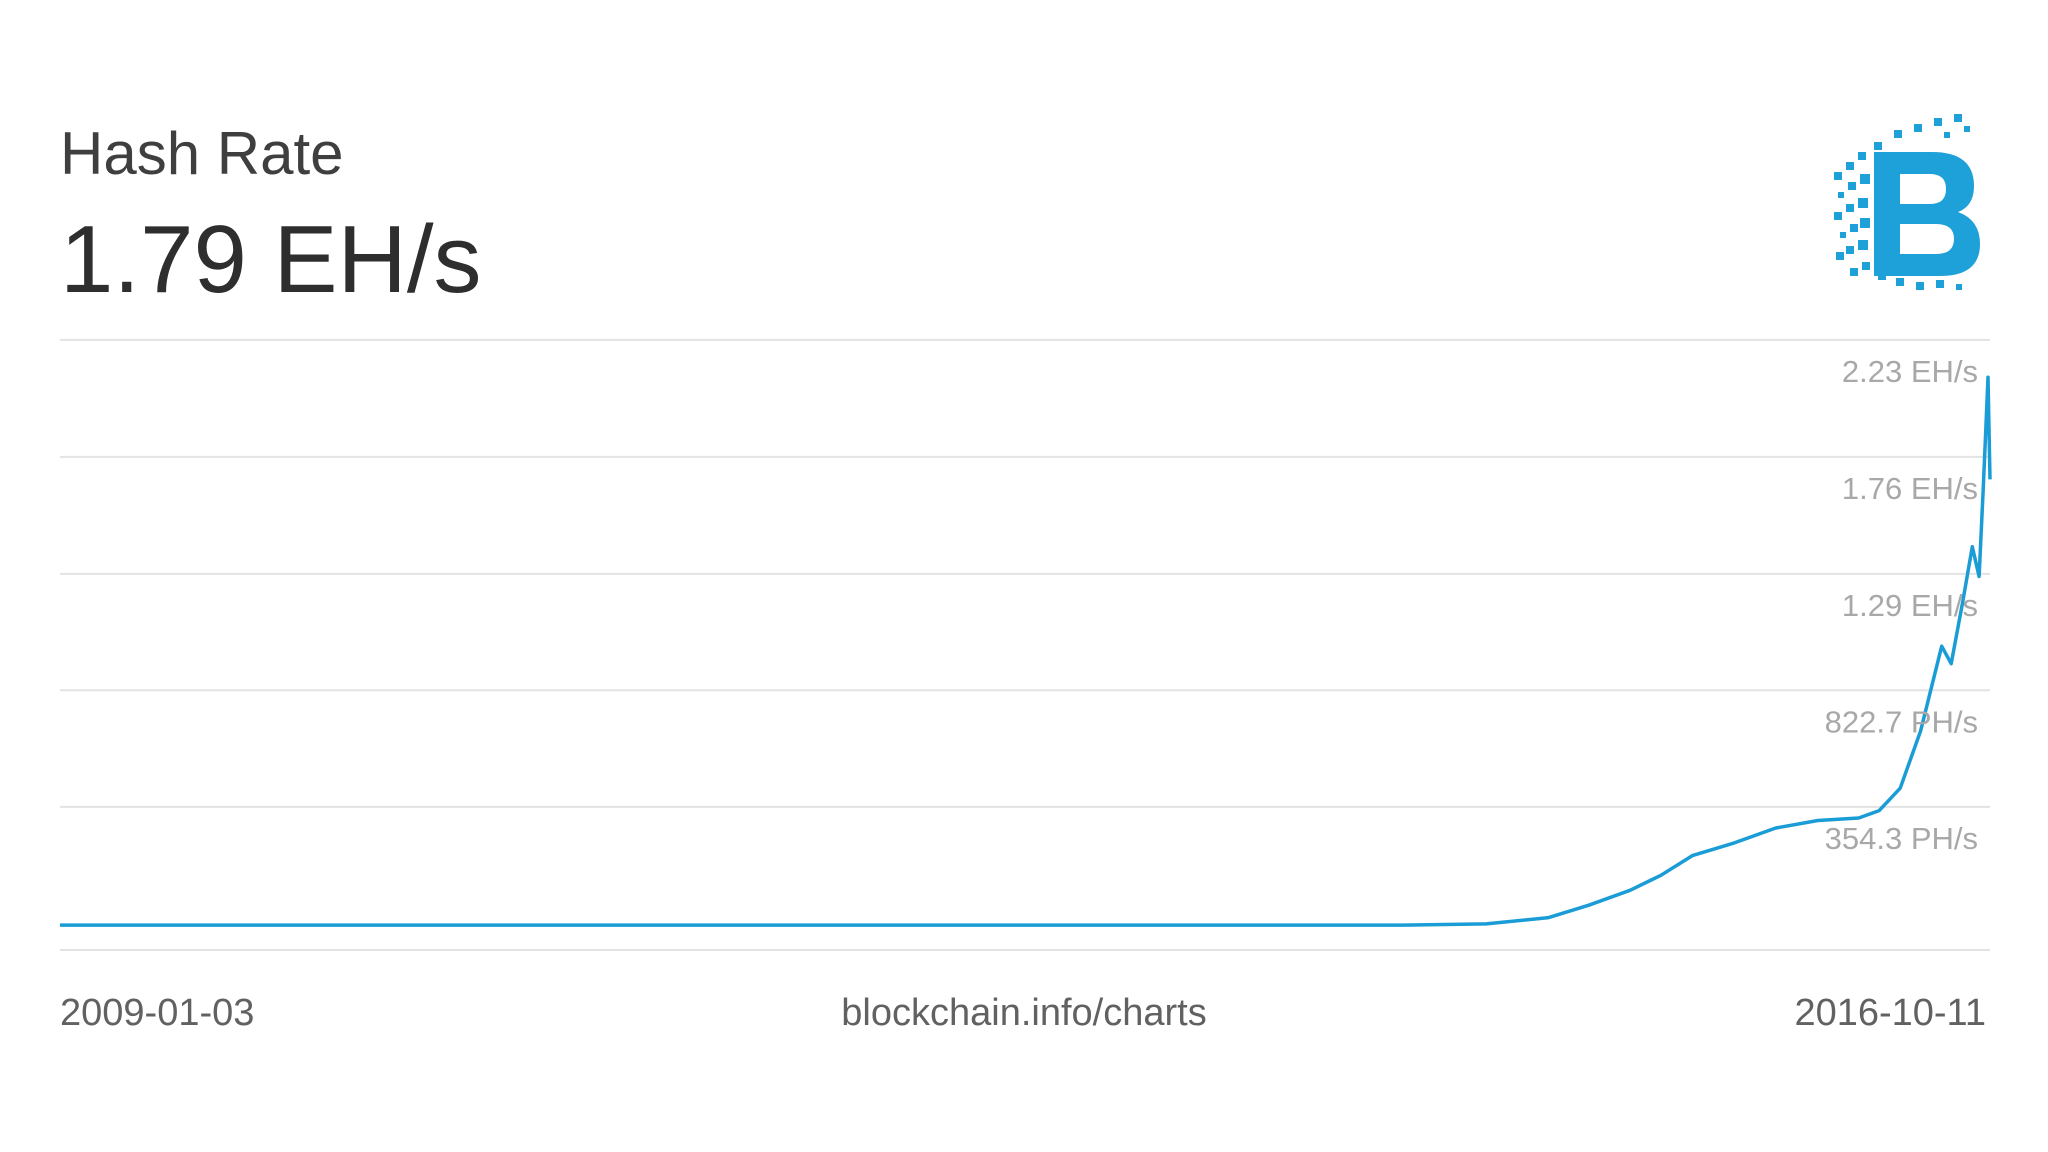 The height and width of the screenshot is (1152, 2048). What do you see at coordinates (1910, 605) in the screenshot?
I see `y-tick-label: 1.29 EH/s` at bounding box center [1910, 605].